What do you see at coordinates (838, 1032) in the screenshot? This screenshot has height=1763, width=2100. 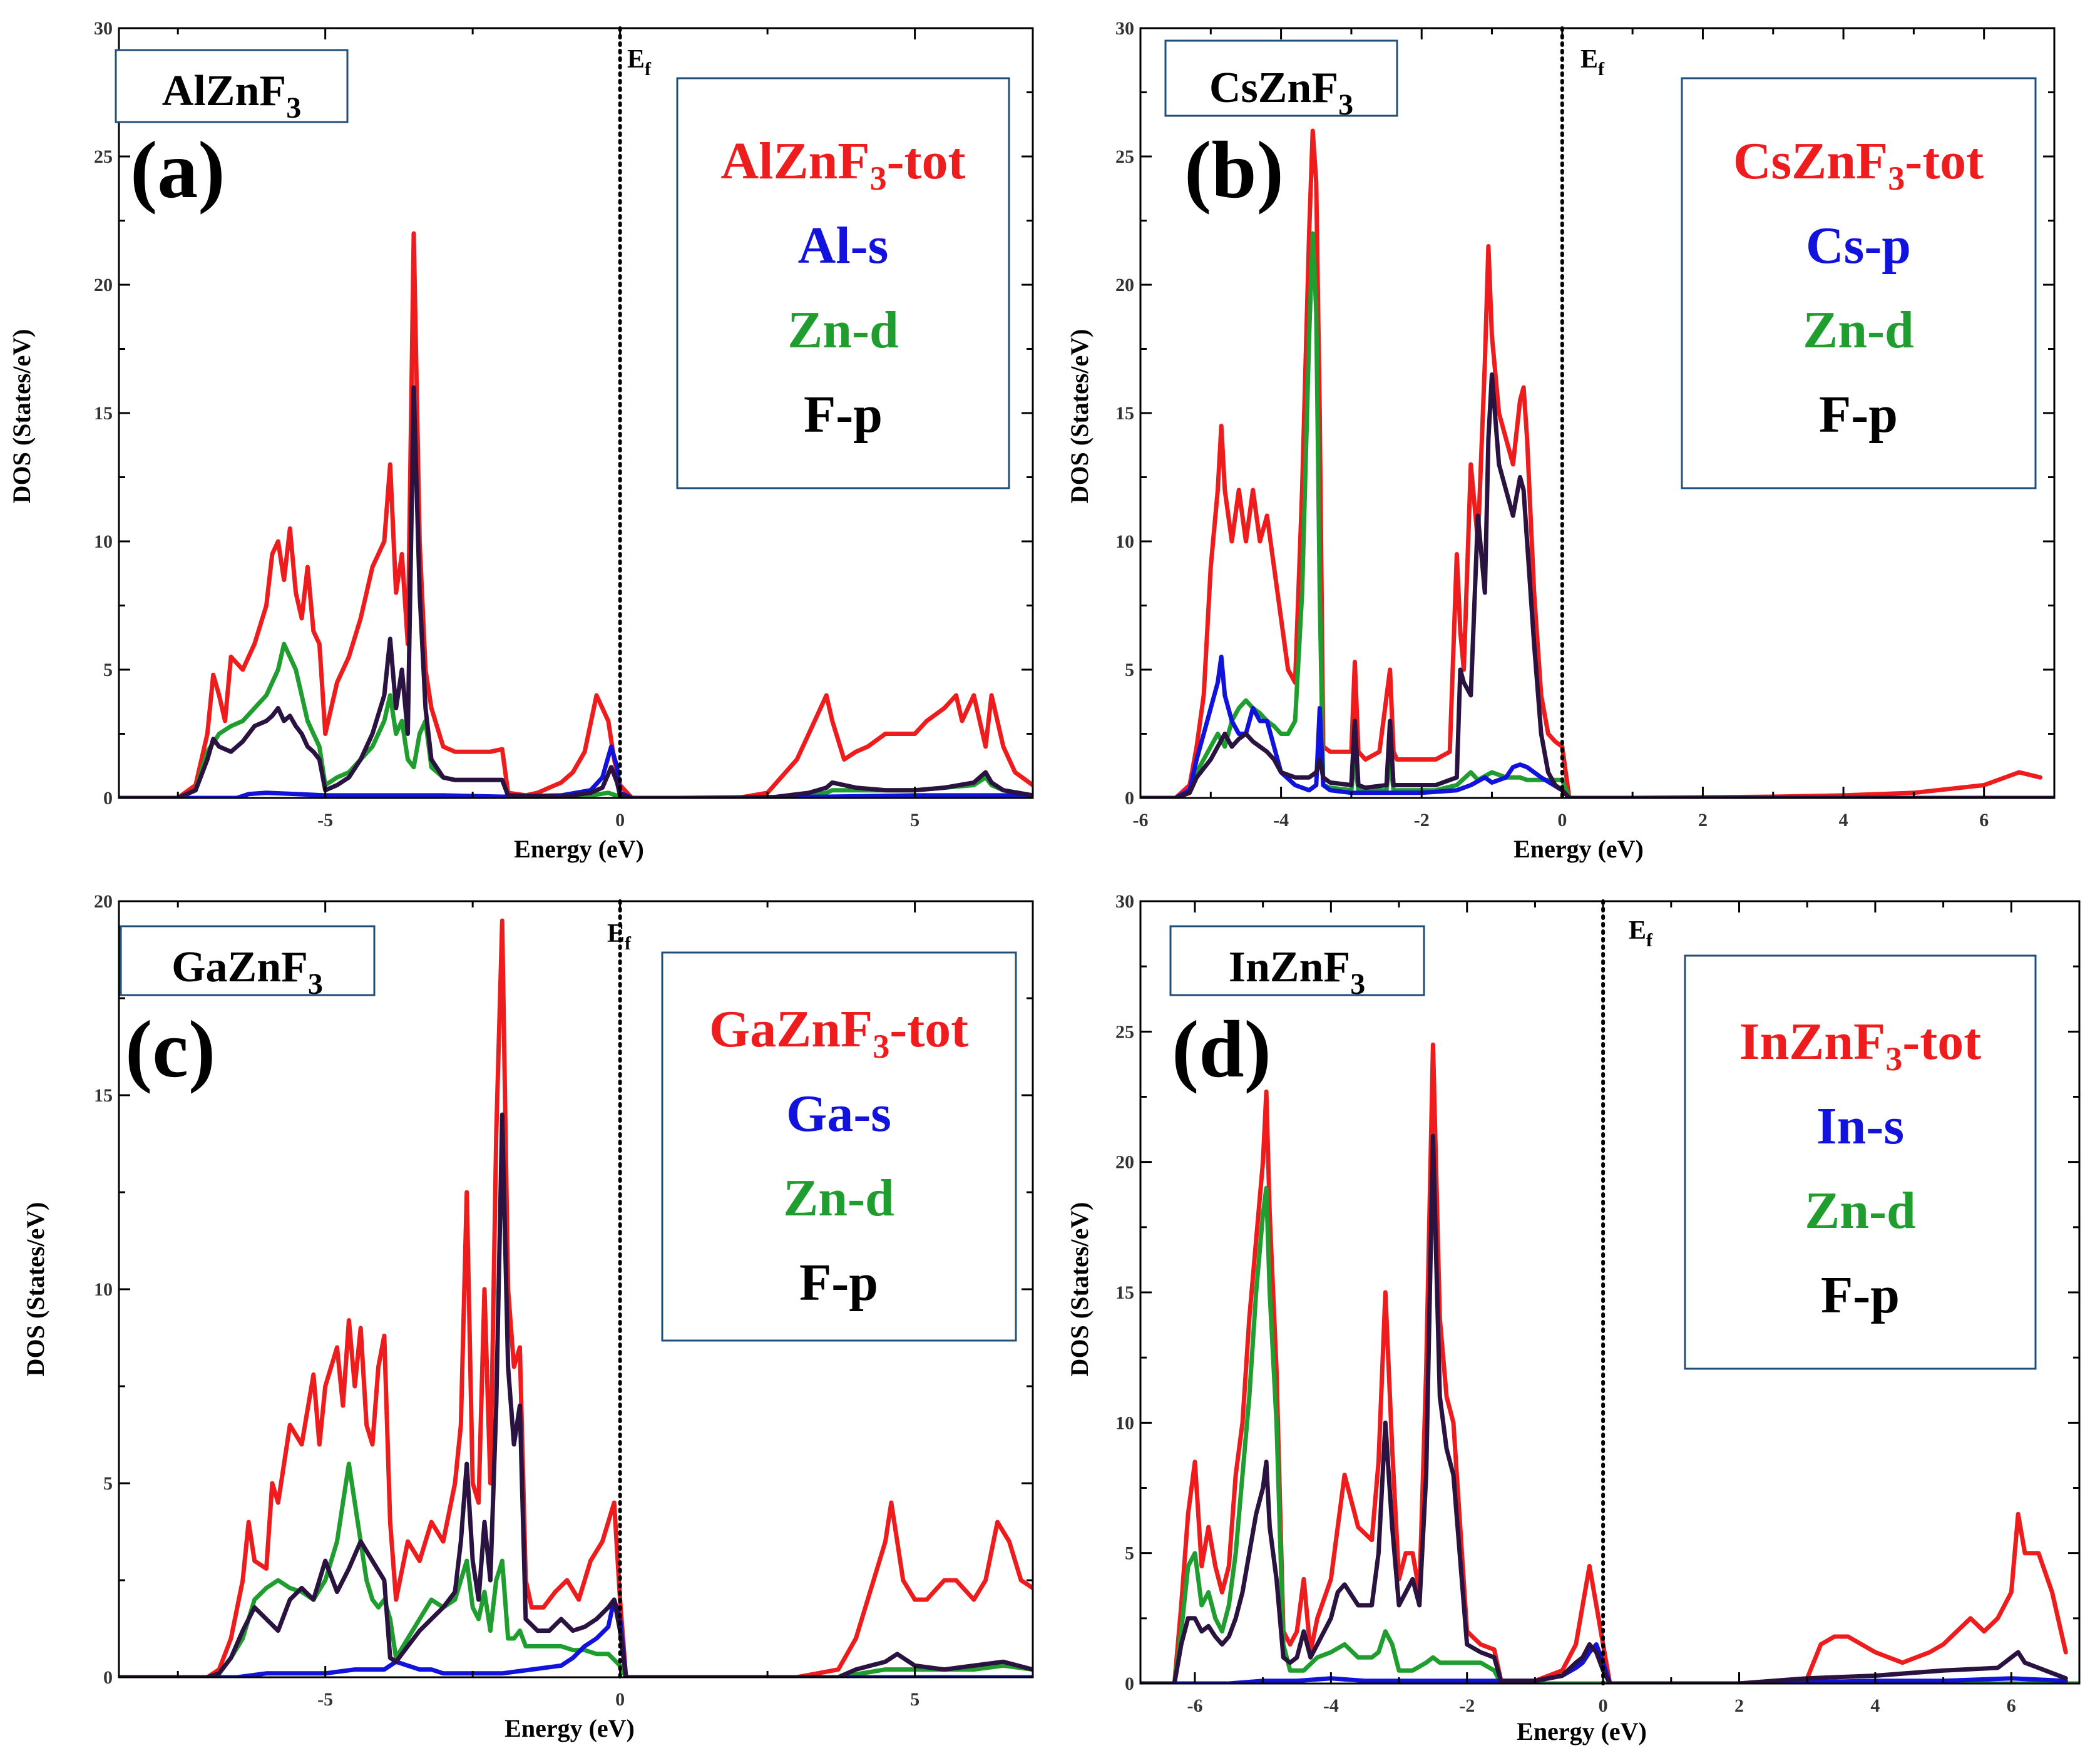 I see `legend-entry: GaZnF3-tot` at bounding box center [838, 1032].